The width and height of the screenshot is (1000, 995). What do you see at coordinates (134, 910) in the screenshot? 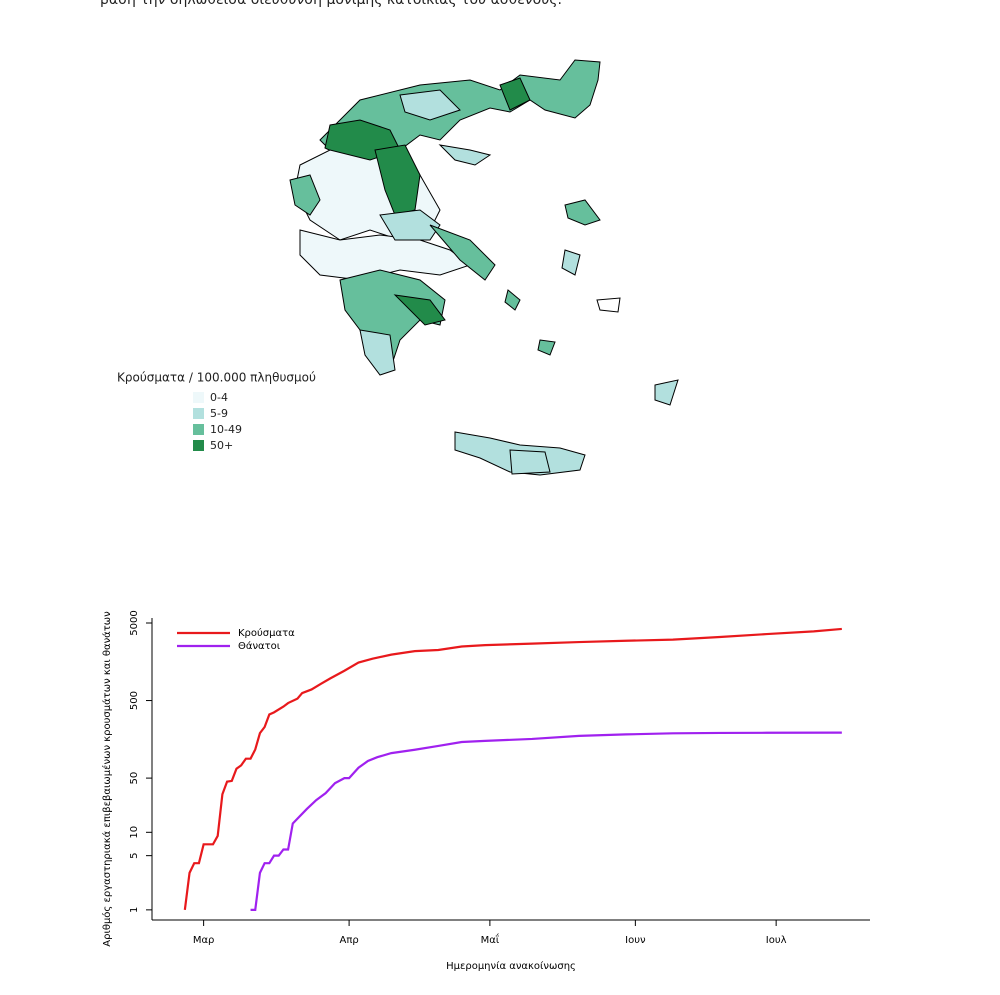
I see `y-tick-label: 1` at bounding box center [134, 910].